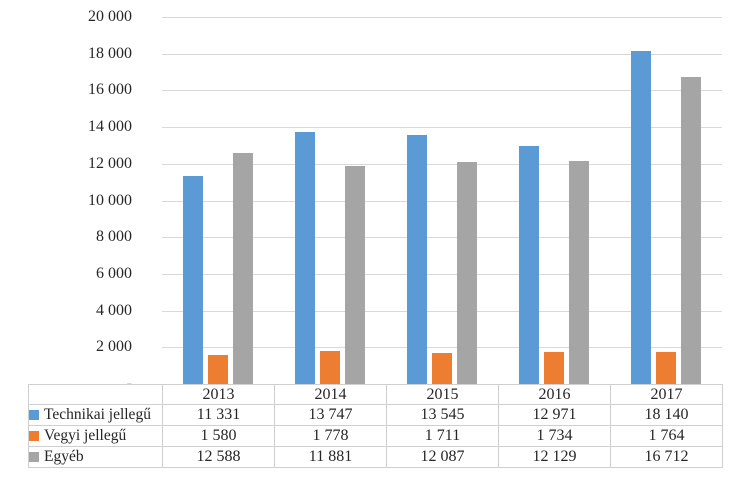 This screenshot has height=477, width=737. What do you see at coordinates (95, 394) in the screenshot?
I see `table-corner-cell` at bounding box center [95, 394].